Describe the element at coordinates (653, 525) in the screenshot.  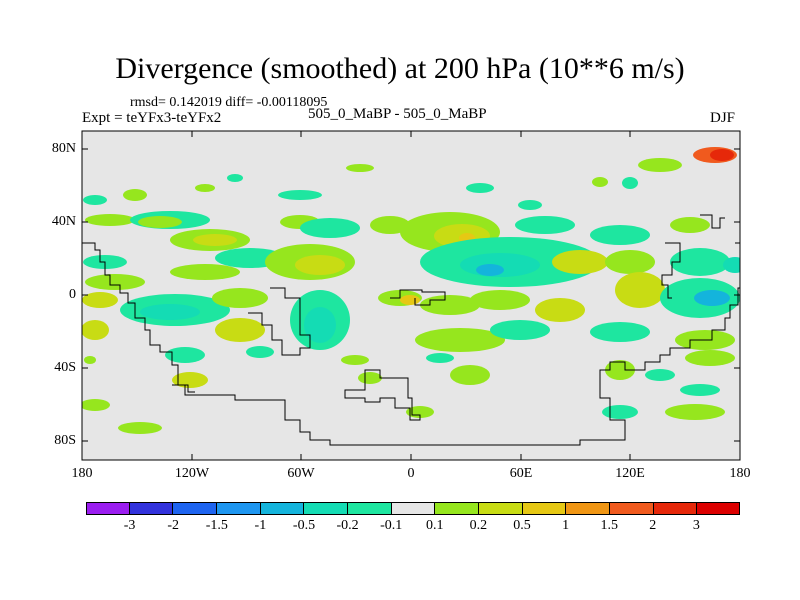
I see `colorbar-label: 2` at that location.